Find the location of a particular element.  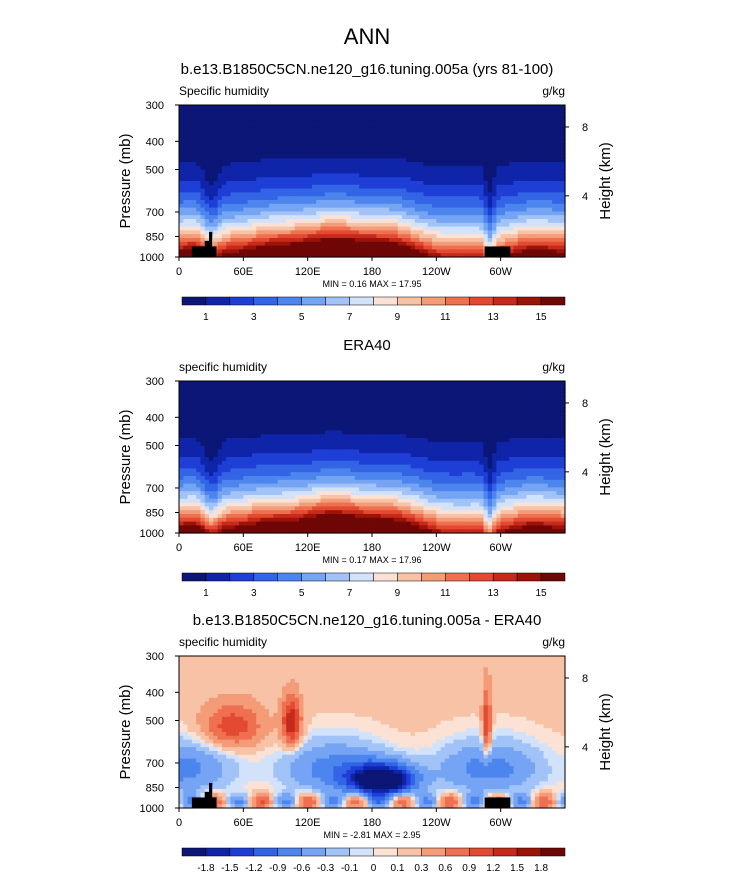

colorbar-swatch is located at coordinates (289, 301).